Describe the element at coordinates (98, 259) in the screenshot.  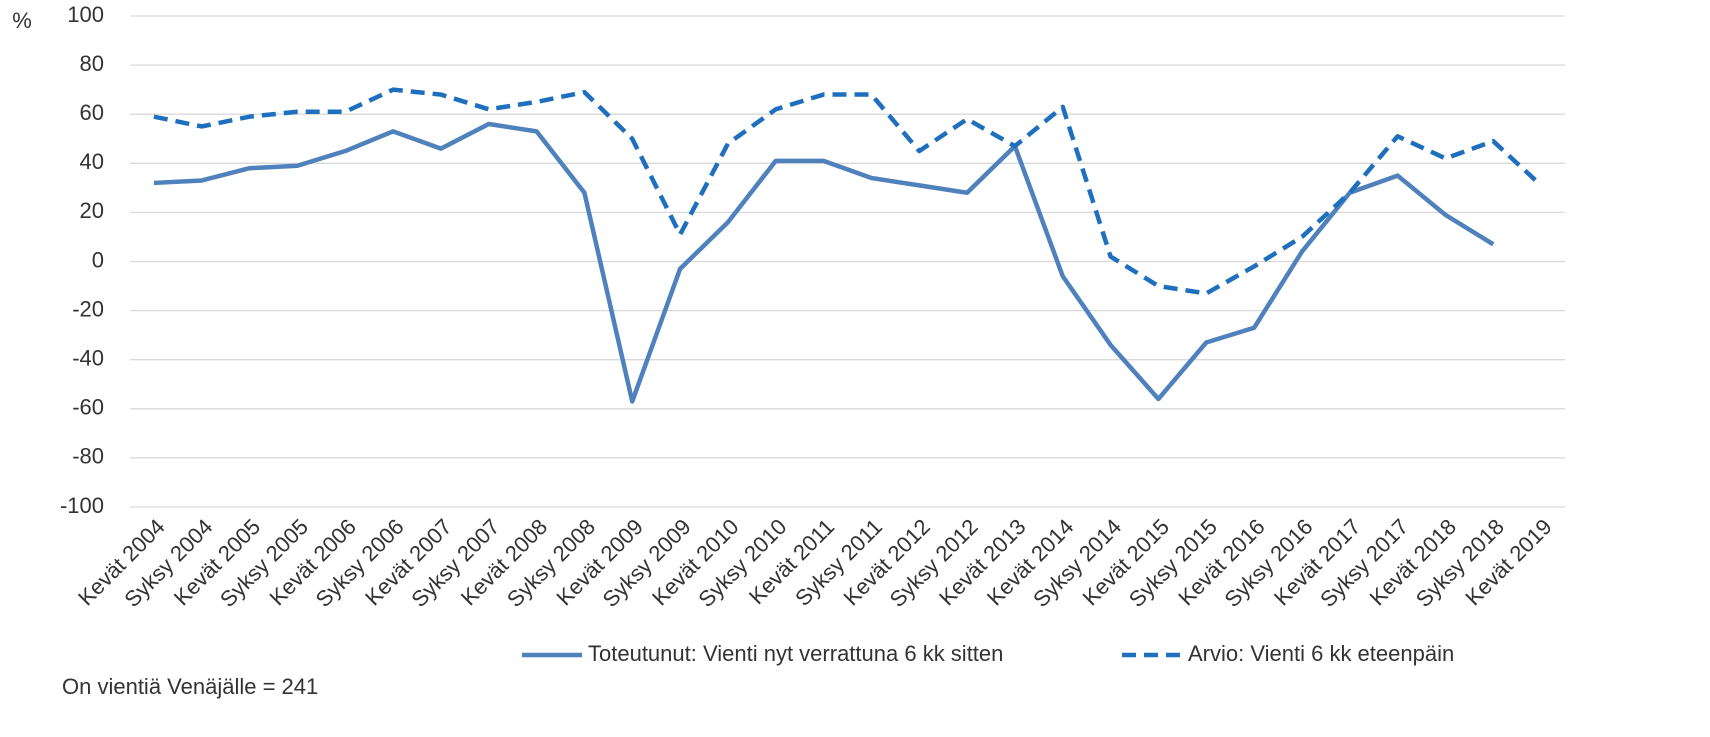
I see `y-tick-label: 0` at that location.